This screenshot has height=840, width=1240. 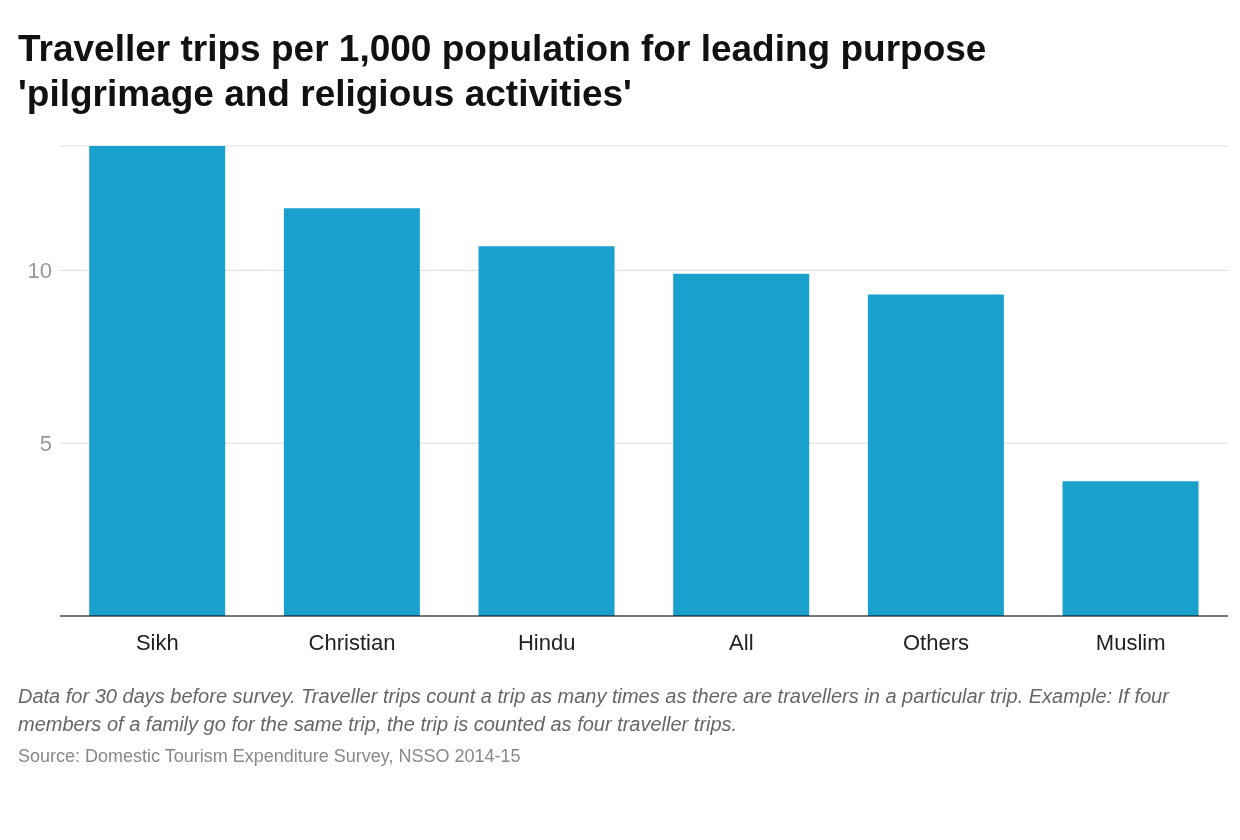 I want to click on y-tick-label: 5, so click(x=45, y=444).